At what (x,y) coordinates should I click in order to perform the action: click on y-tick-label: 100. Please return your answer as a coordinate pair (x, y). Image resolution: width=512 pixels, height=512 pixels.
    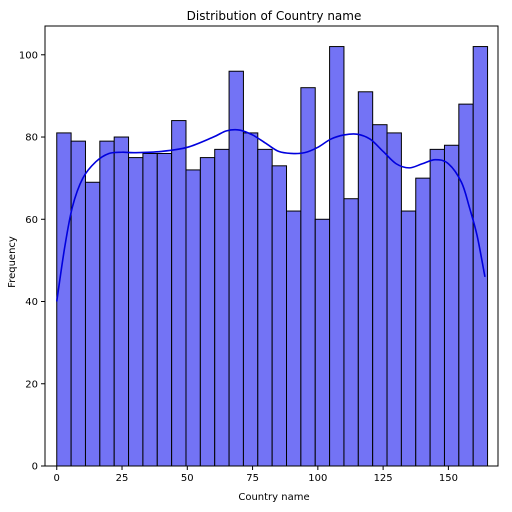
    Looking at the image, I should click on (28, 55).